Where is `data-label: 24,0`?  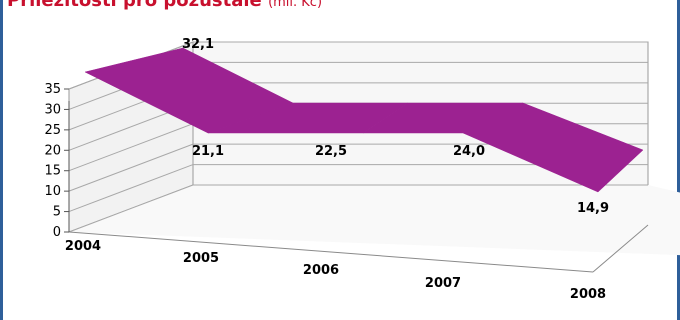 data-label: 24,0 is located at coordinates (469, 151).